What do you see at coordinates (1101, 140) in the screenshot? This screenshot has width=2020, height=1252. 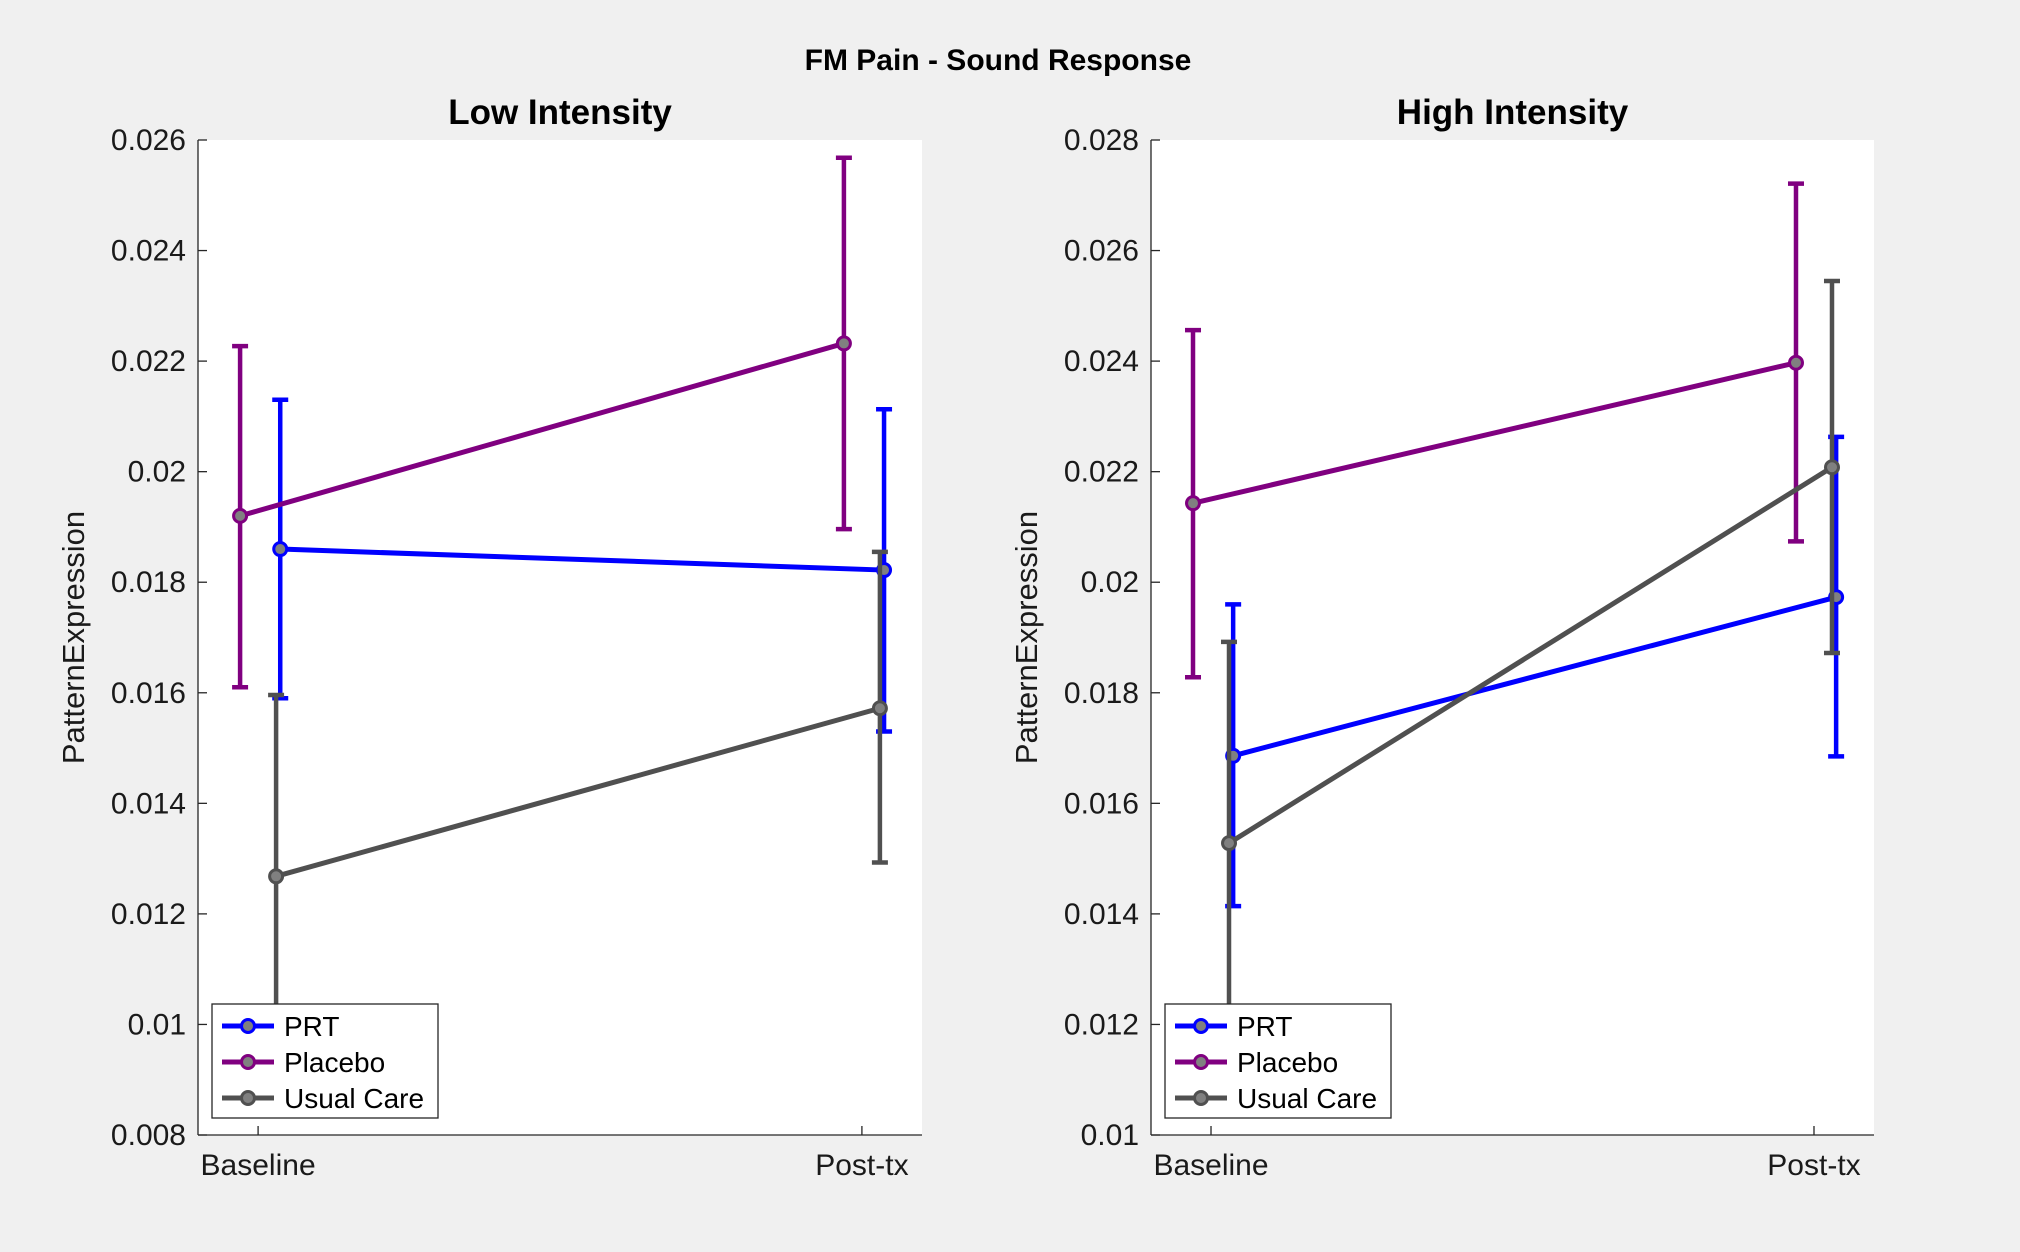 I see `y-tick-label: 0.028` at bounding box center [1101, 140].